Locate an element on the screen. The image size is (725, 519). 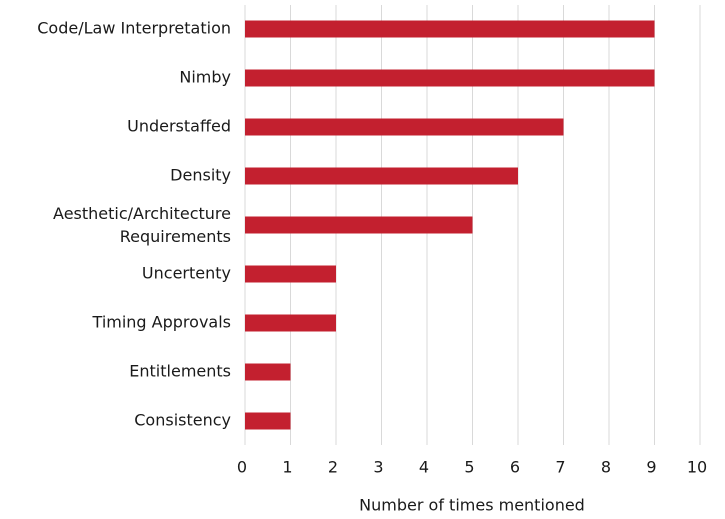
y-tick-label: Uncertenty is located at coordinates (186, 273).